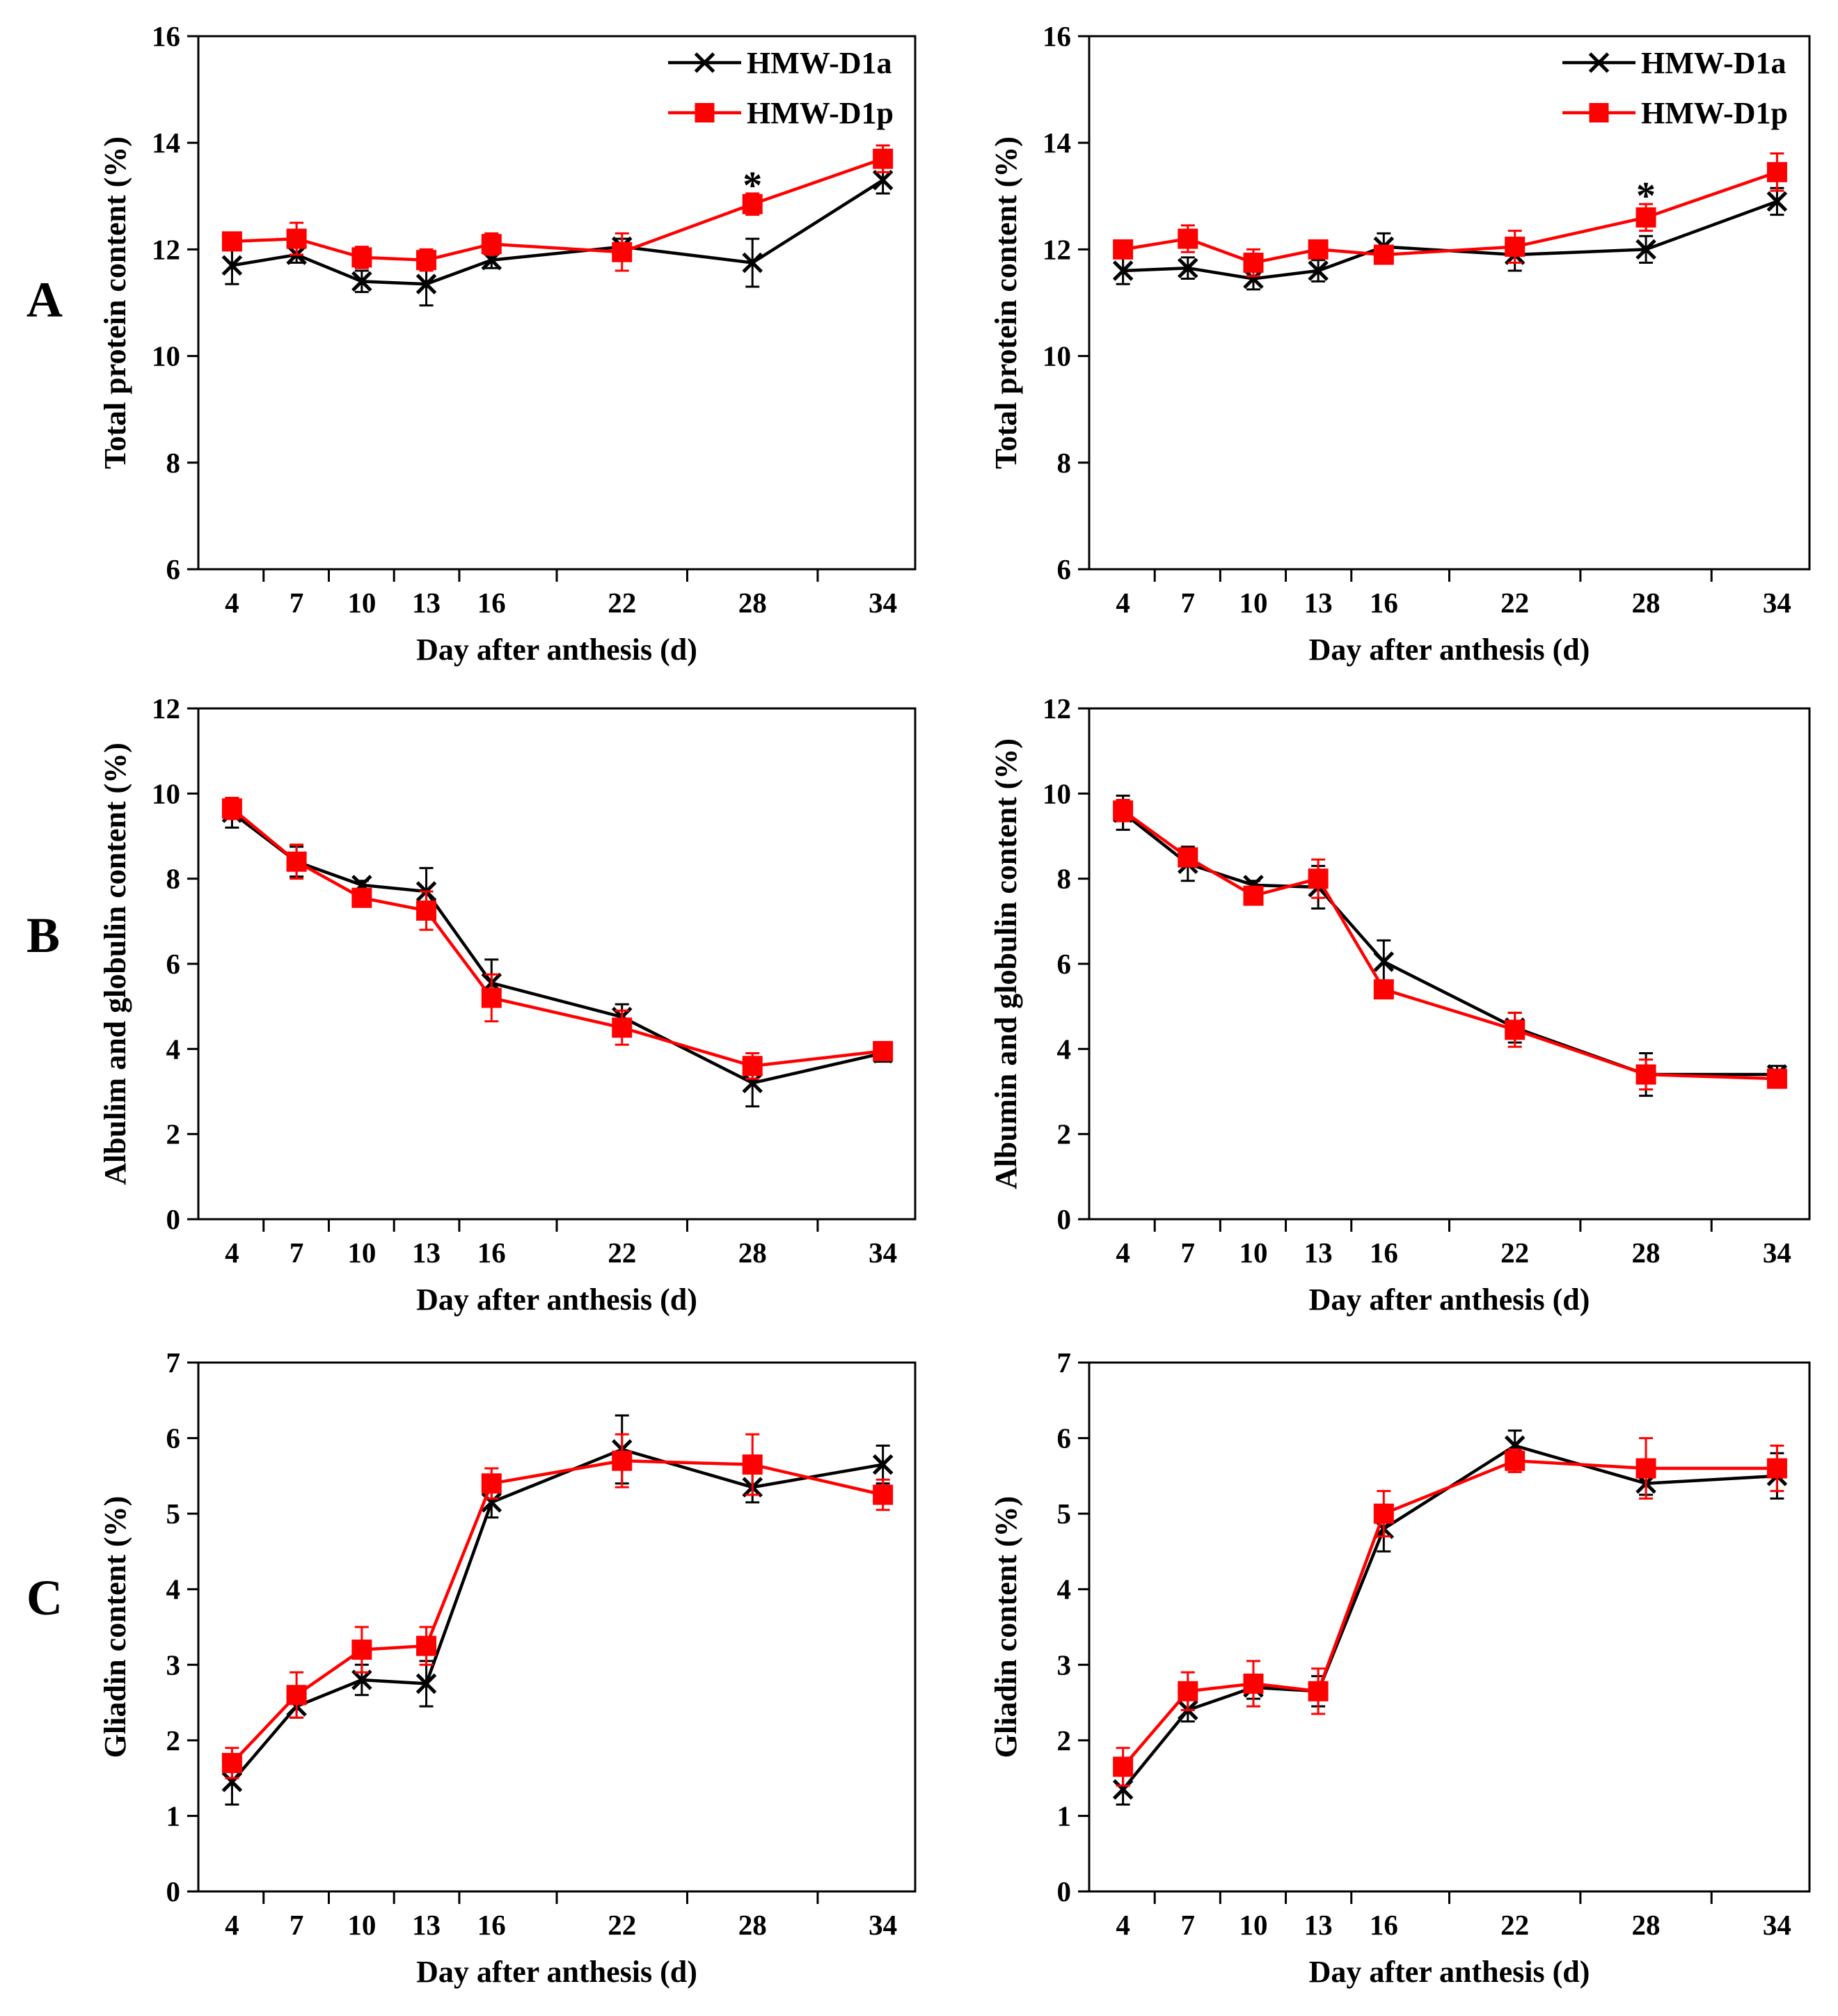 This screenshot has width=1838, height=2016. I want to click on y-tick-label: 1, so click(173, 1816).